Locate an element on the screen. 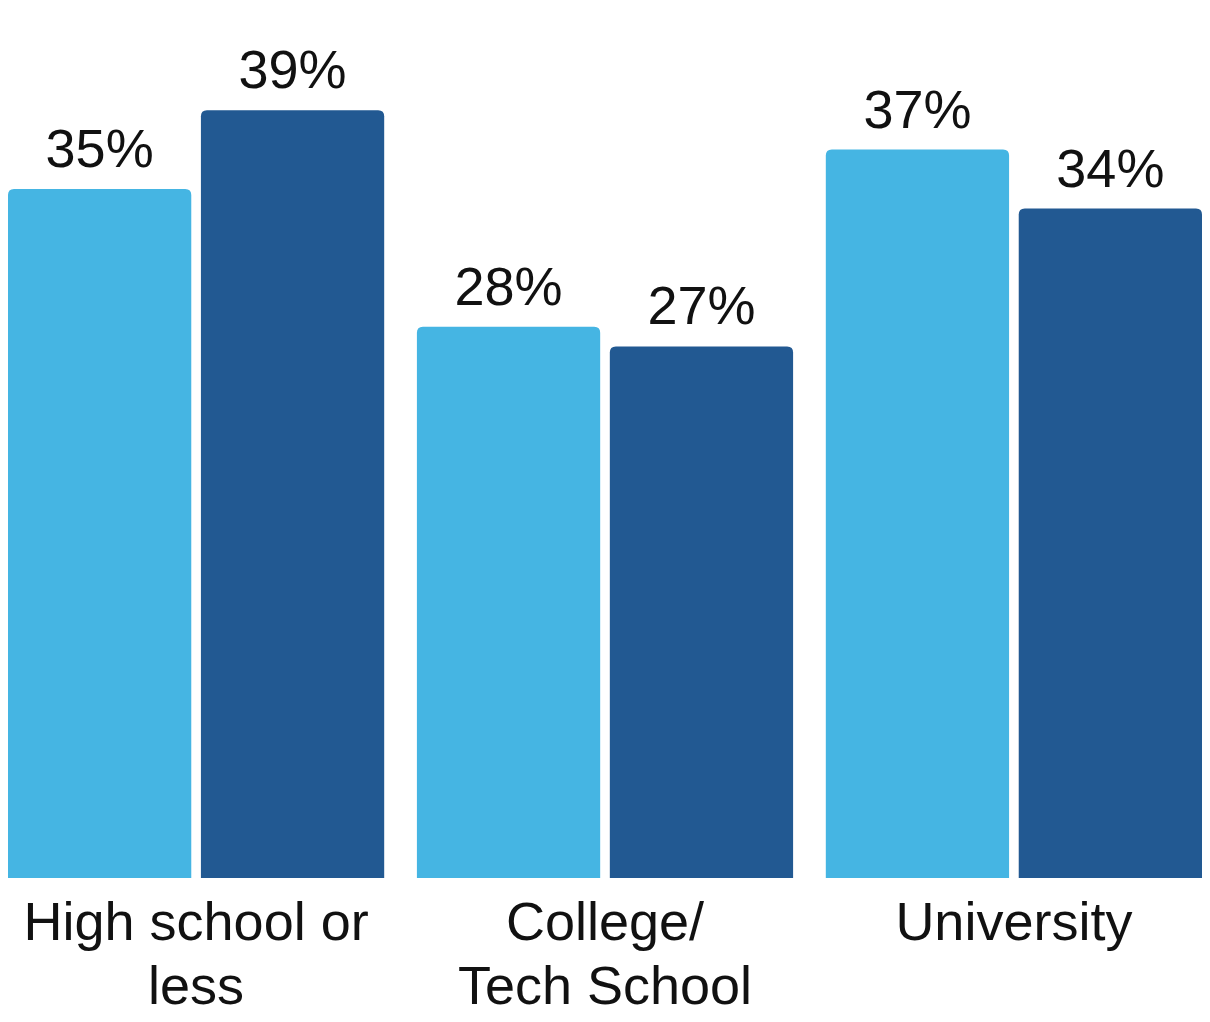 This screenshot has height=1022, width=1210. data-label: 37% is located at coordinates (917, 108).